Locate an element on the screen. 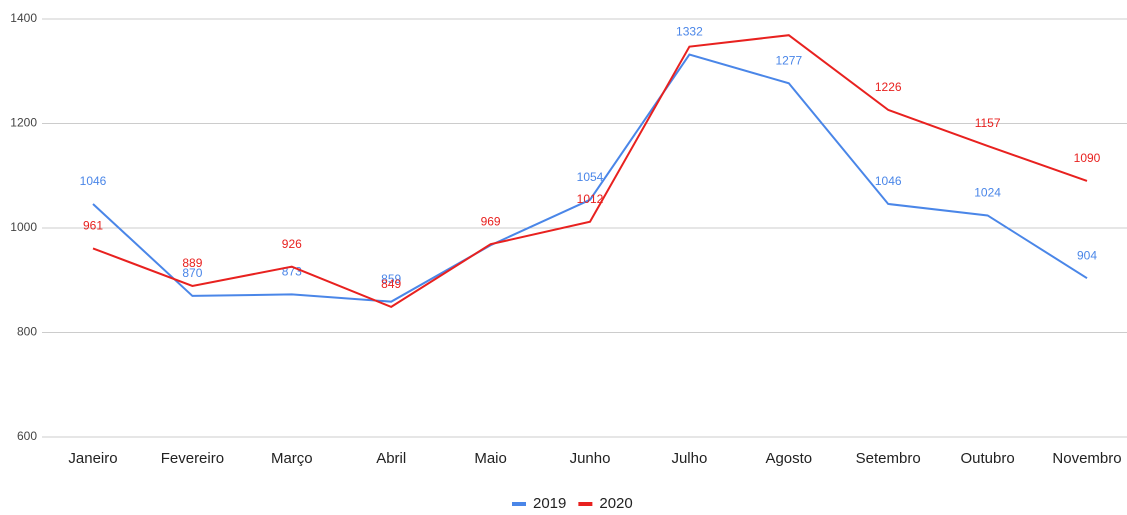 This screenshot has height=515, width=1127. x-tick-label: Fevereiro is located at coordinates (192, 458).